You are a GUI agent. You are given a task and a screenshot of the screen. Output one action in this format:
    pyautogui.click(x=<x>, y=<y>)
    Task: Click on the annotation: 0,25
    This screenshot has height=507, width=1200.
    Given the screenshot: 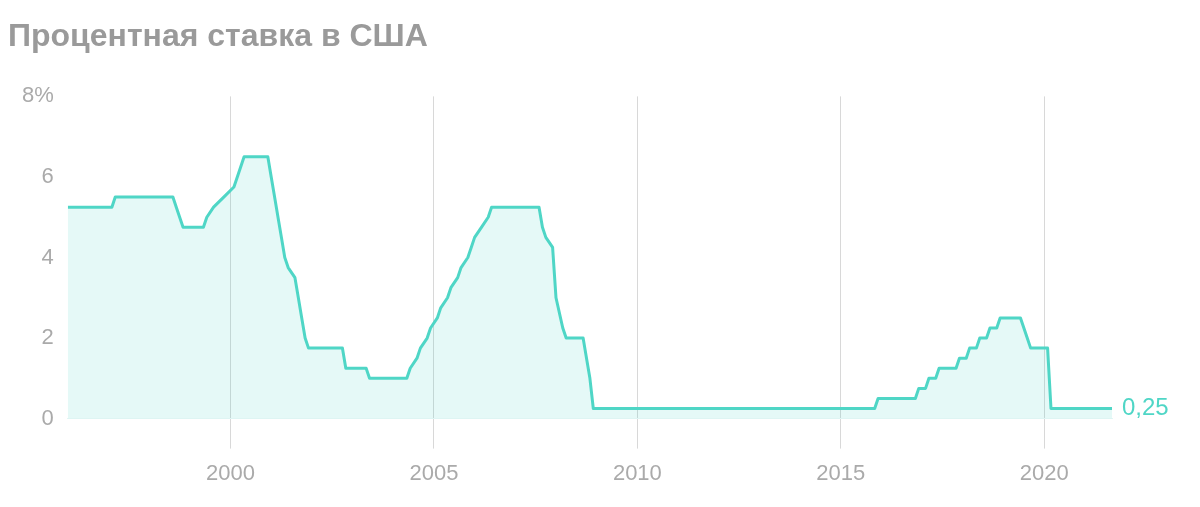 What is the action you would take?
    pyautogui.click(x=1145, y=407)
    